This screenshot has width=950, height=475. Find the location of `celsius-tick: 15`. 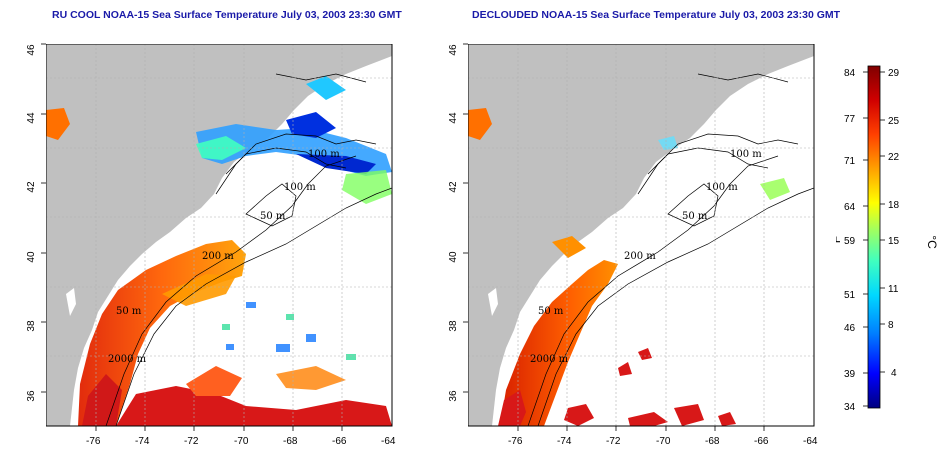

celsius-tick: 15 is located at coordinates (894, 241).